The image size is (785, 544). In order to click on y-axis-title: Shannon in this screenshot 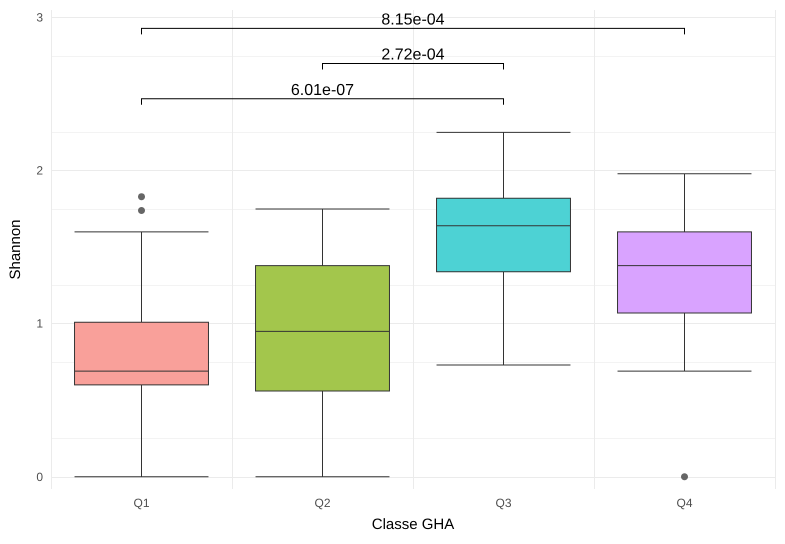, I will do `click(15, 249)`.